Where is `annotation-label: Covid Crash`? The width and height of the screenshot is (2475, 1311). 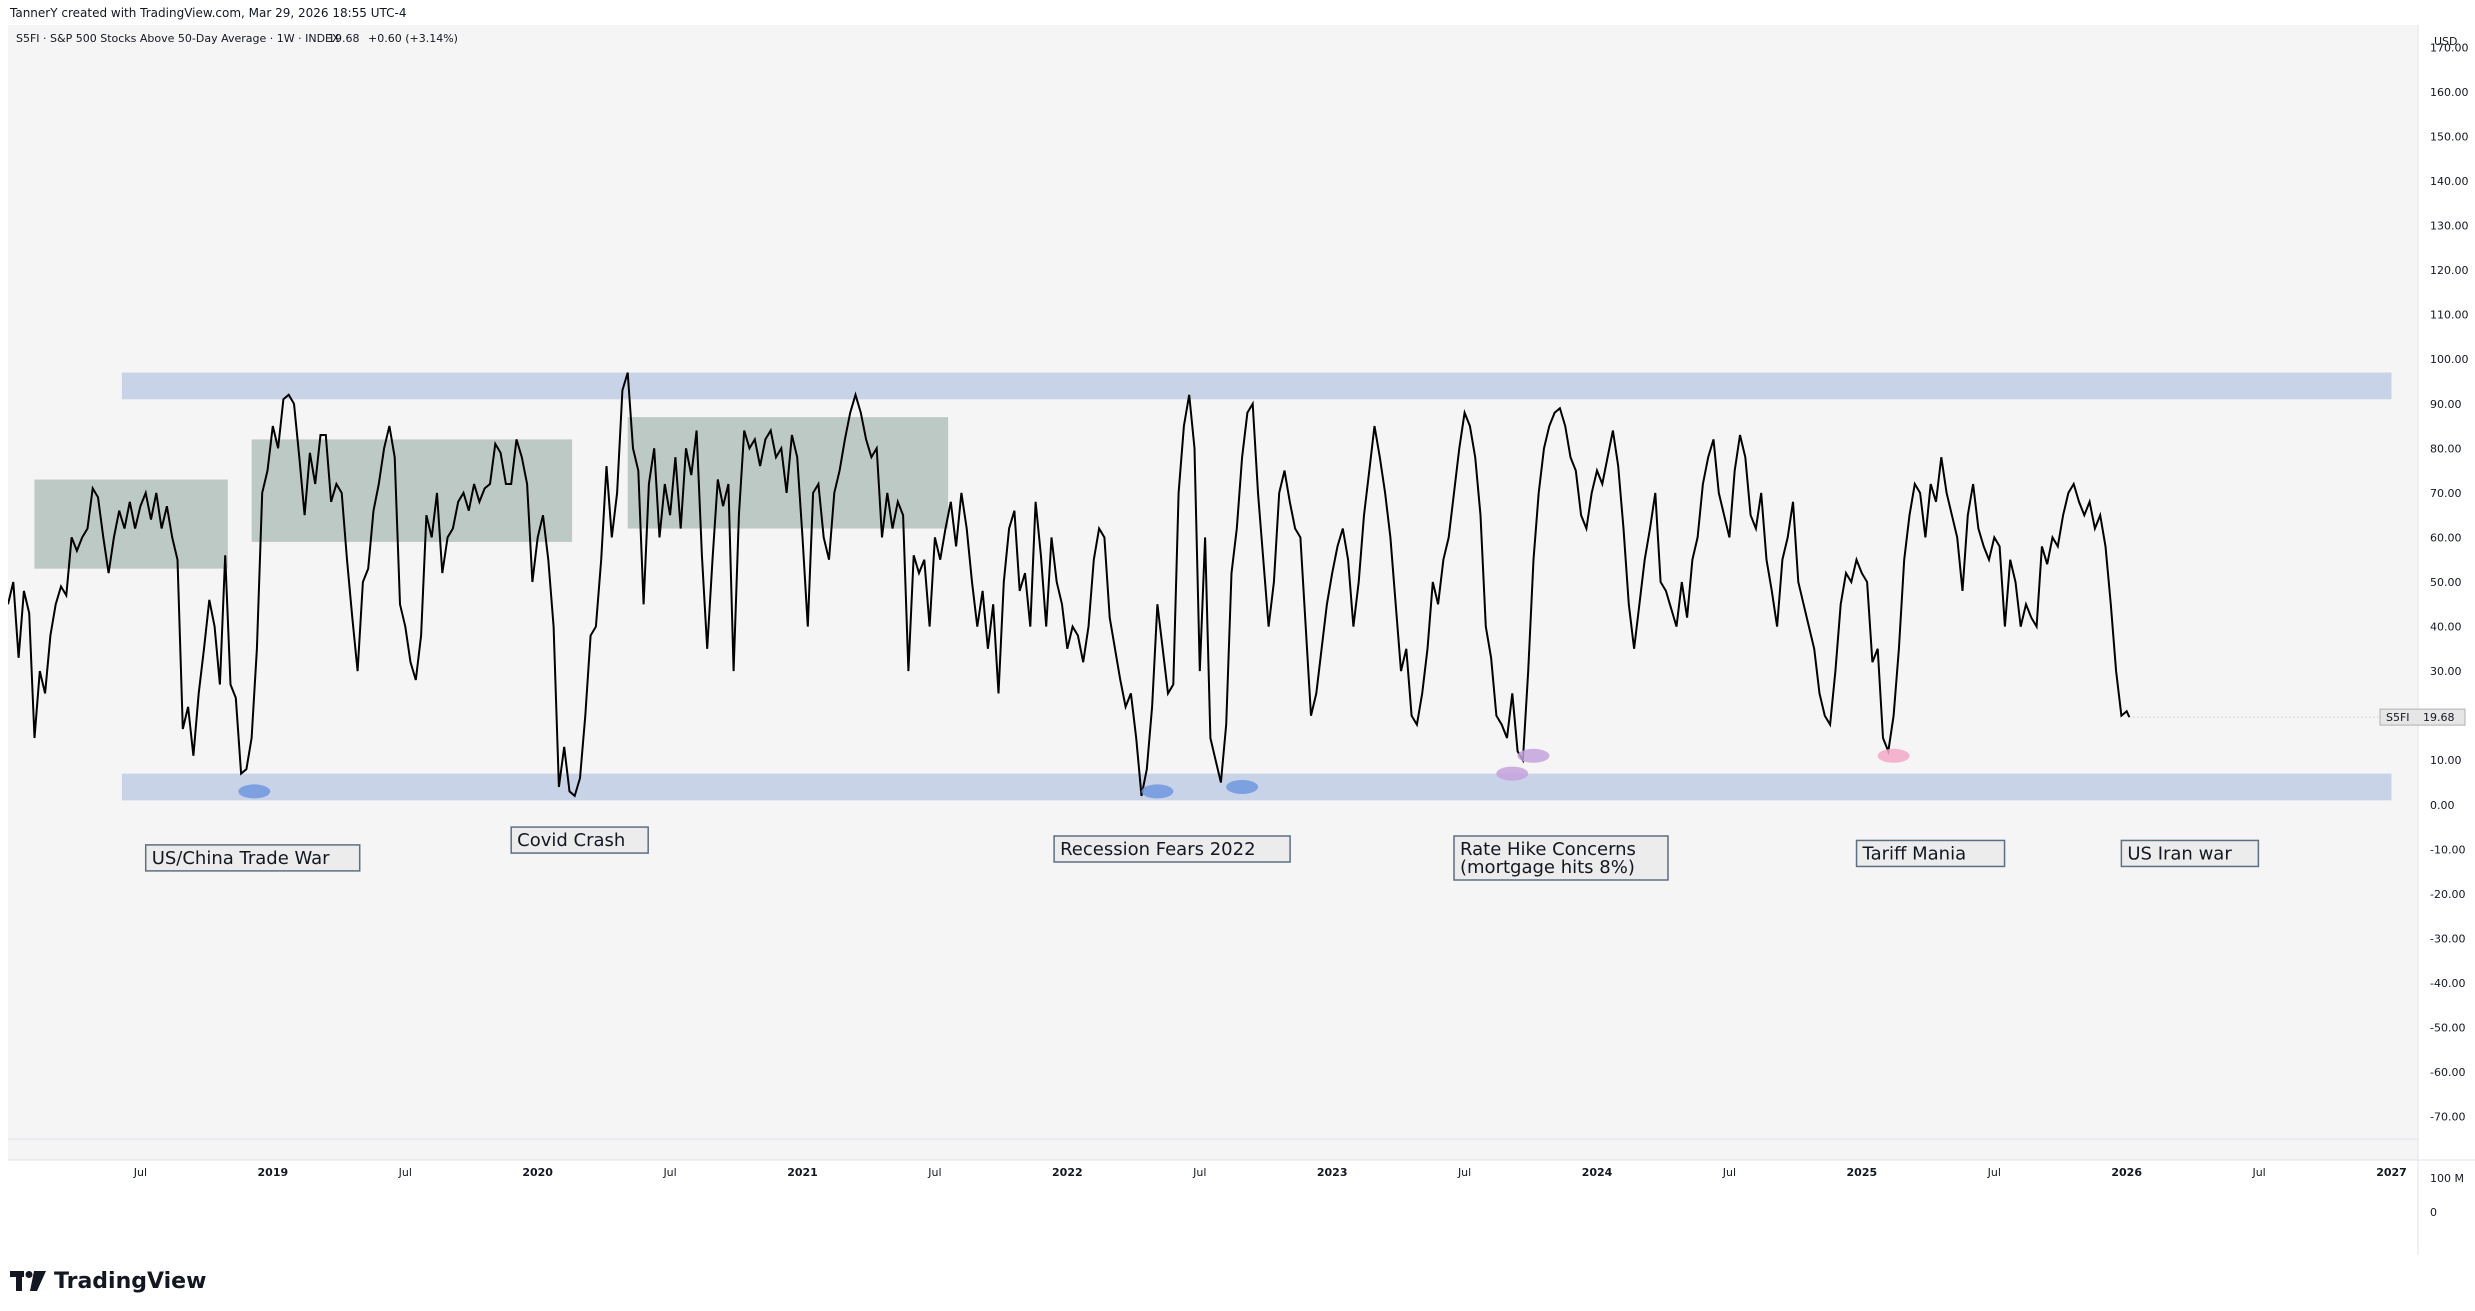 annotation-label: Covid Crash is located at coordinates (579, 840).